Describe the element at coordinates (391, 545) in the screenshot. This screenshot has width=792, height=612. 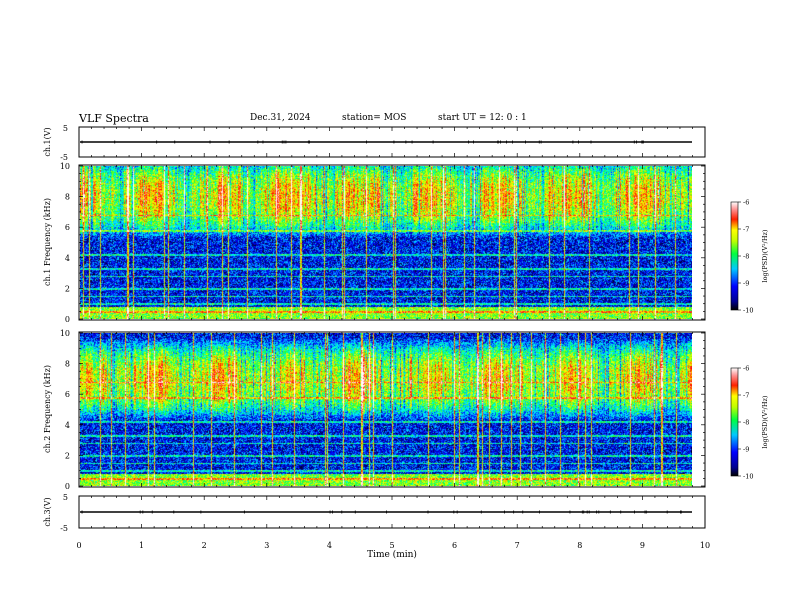
I see `x-tick-label: 5` at that location.